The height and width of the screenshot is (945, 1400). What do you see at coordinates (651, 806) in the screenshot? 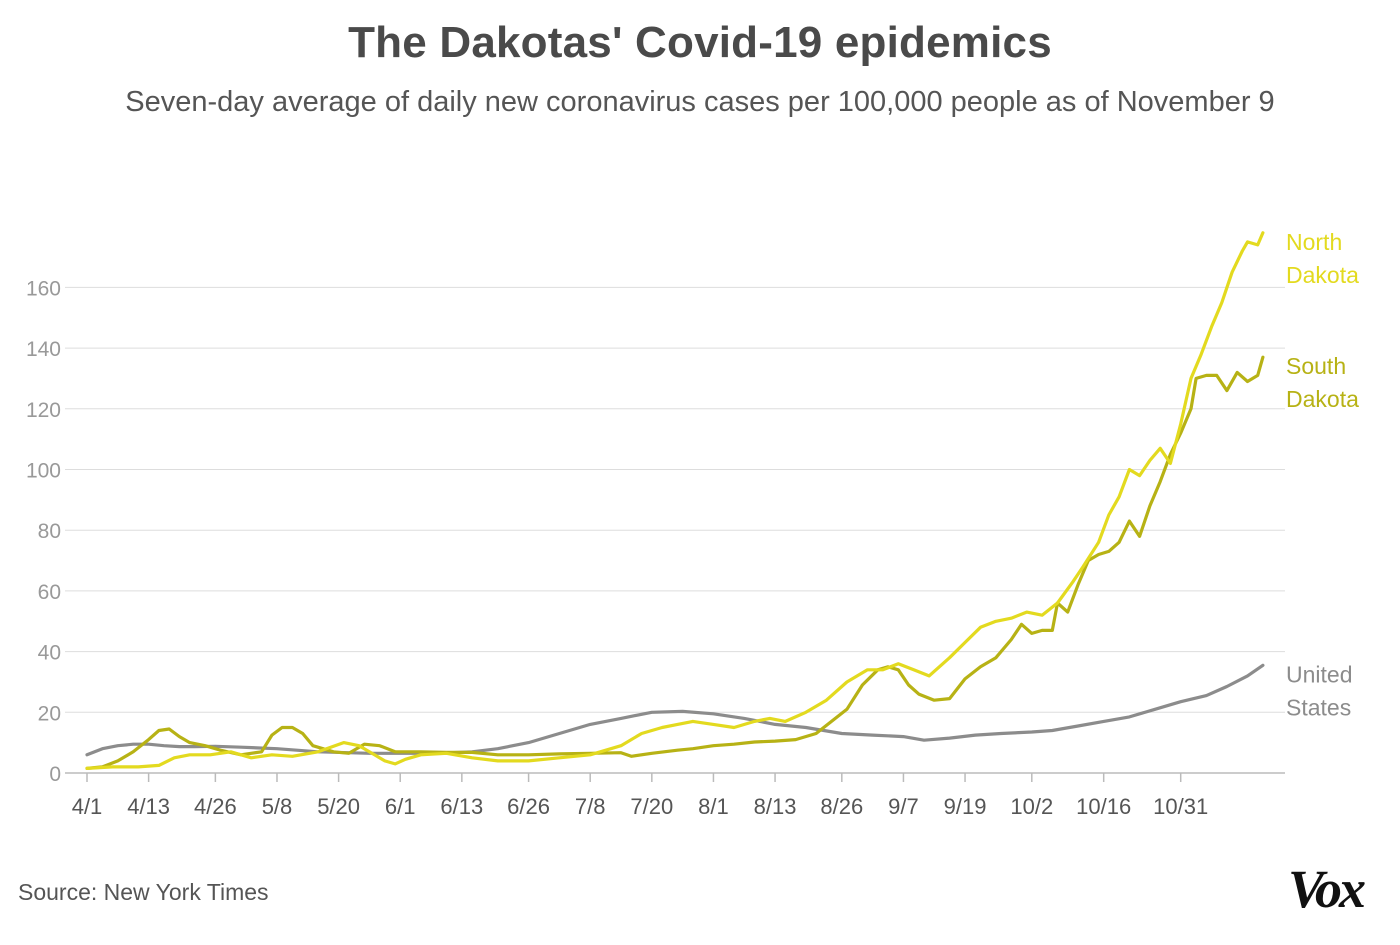
I see `x-tick-label: 7/20` at bounding box center [651, 806].